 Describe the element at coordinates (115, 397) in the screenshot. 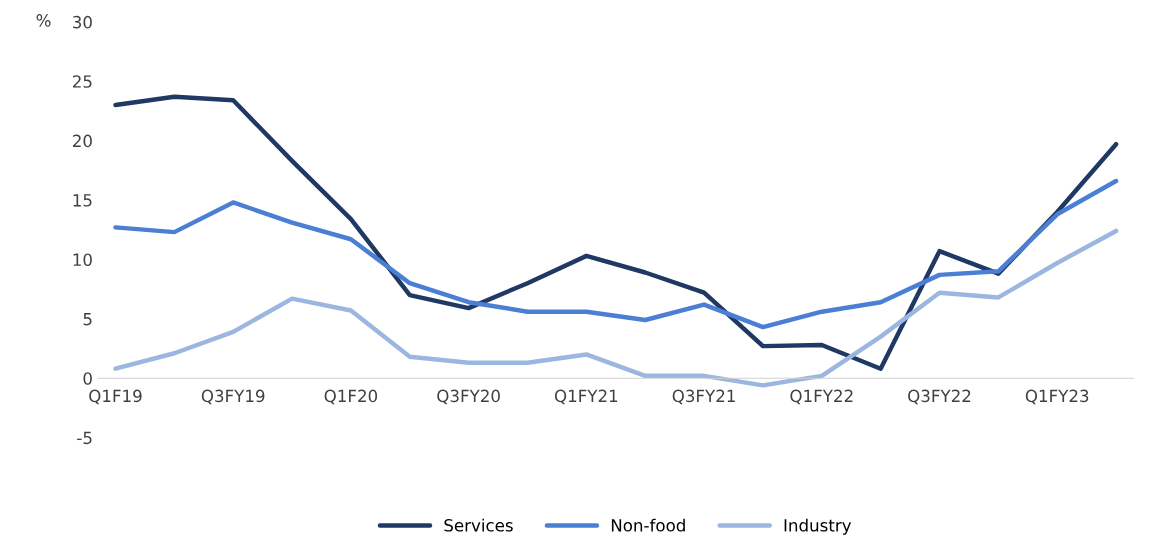

I see `x-tick-label: Q1F19` at that location.